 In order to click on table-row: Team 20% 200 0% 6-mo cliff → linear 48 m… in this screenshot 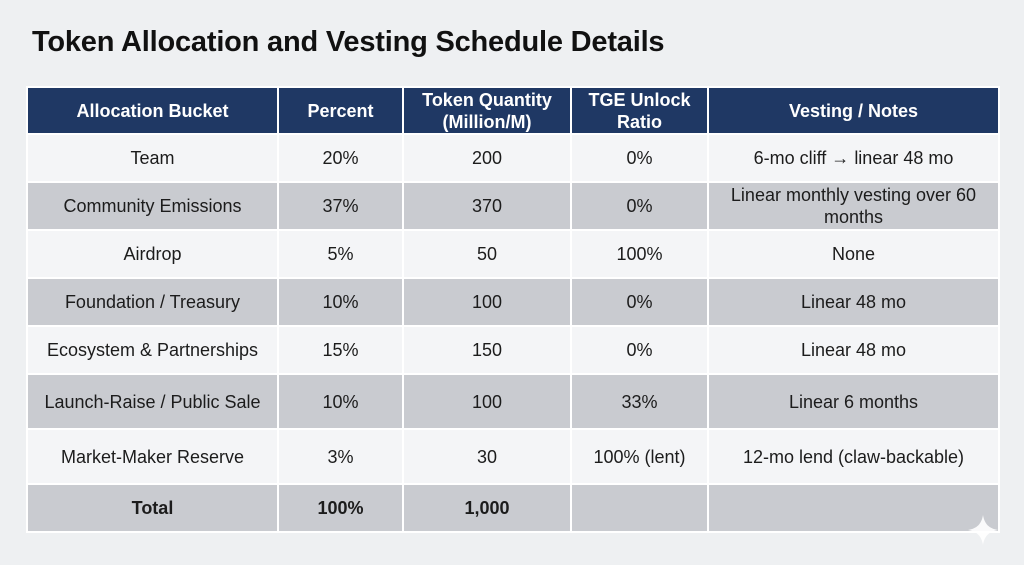, I will do `click(513, 158)`.